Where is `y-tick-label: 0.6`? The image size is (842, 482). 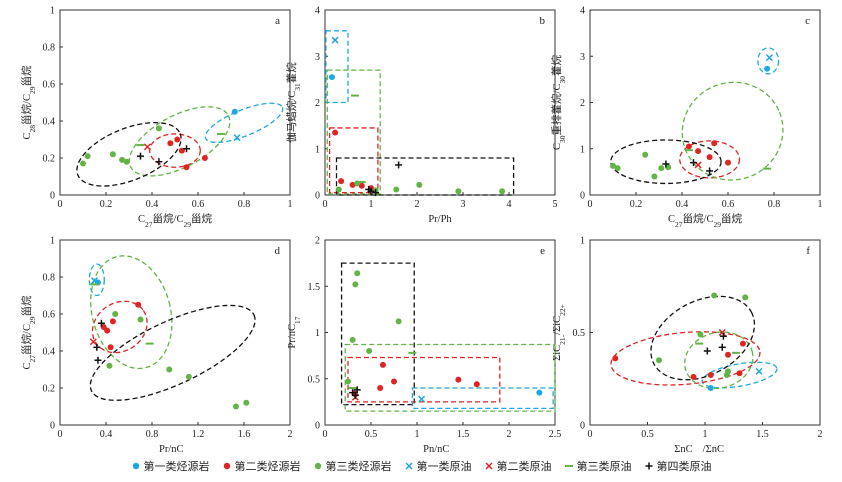
y-tick-label: 0.6 is located at coordinates (49, 315).